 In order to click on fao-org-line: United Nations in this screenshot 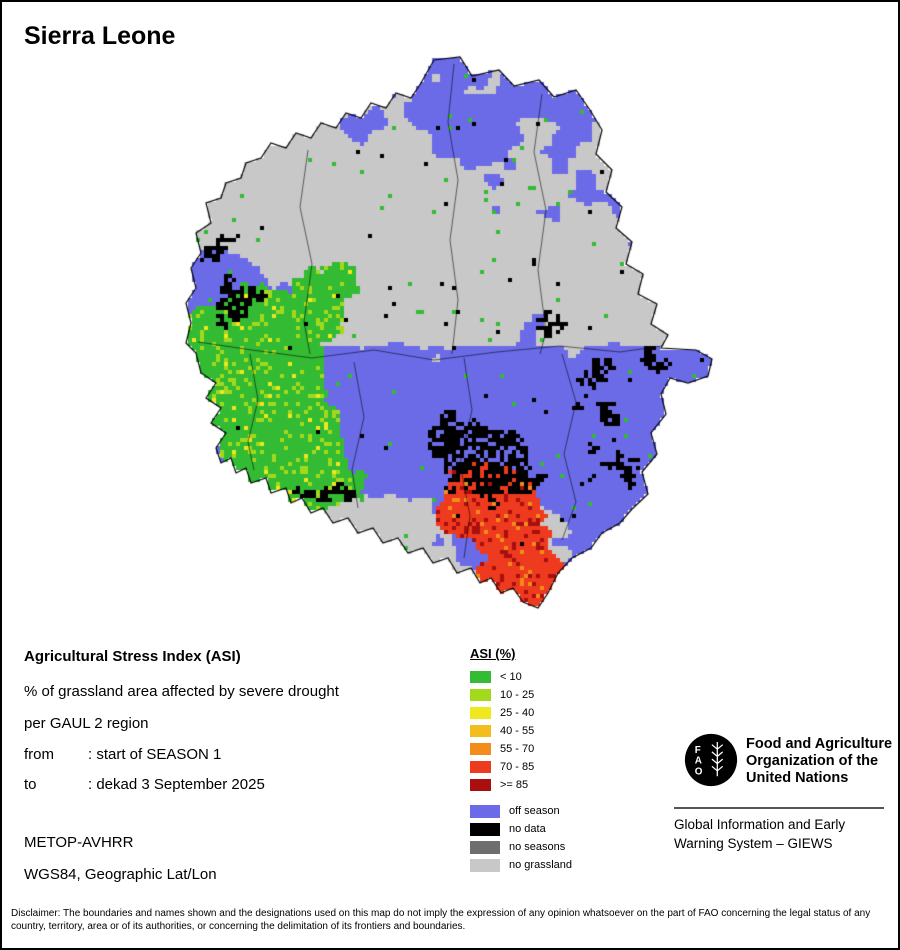, I will do `click(797, 778)`.